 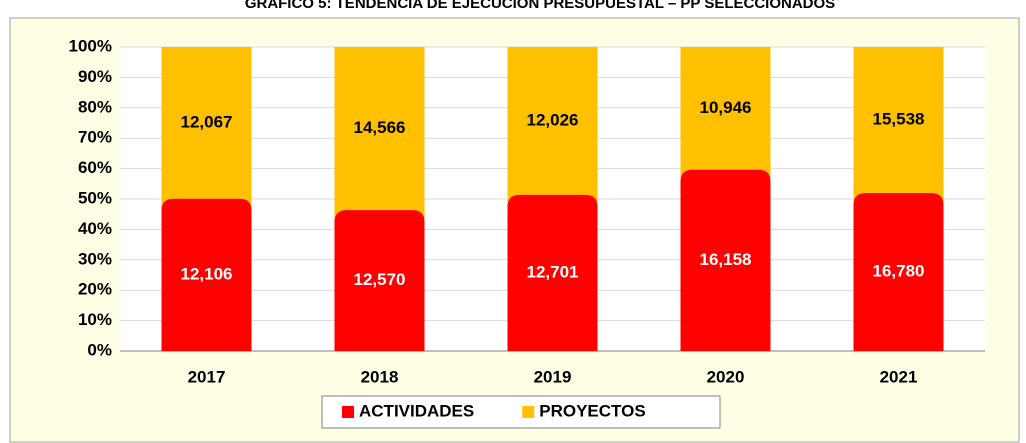 I want to click on y-tick-label: 60%, so click(x=95, y=167).